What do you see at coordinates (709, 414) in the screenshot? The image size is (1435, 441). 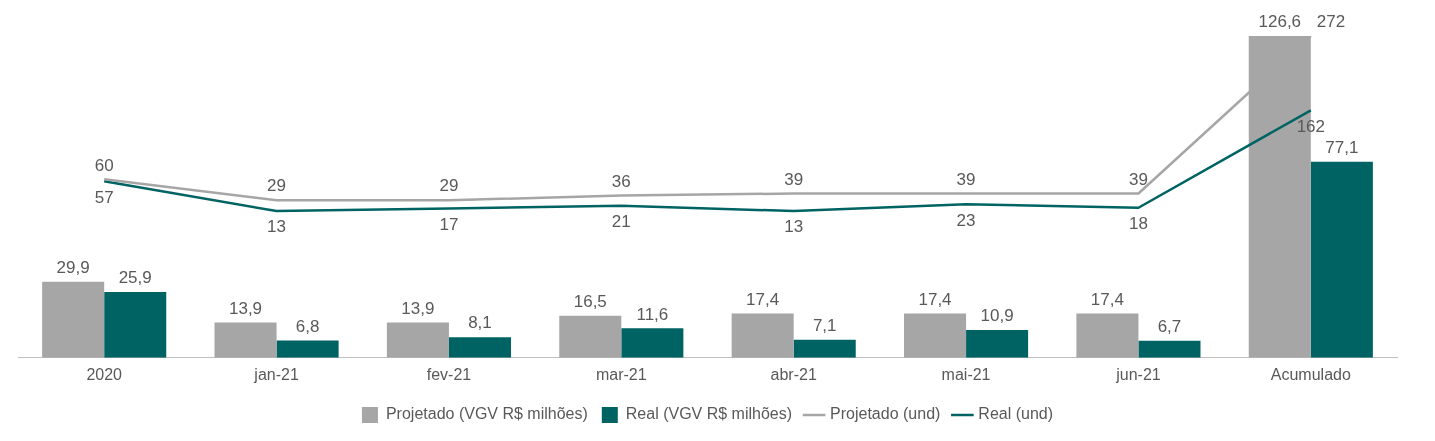 I see `legend-label: Real (VGV R$ milhões)` at bounding box center [709, 414].